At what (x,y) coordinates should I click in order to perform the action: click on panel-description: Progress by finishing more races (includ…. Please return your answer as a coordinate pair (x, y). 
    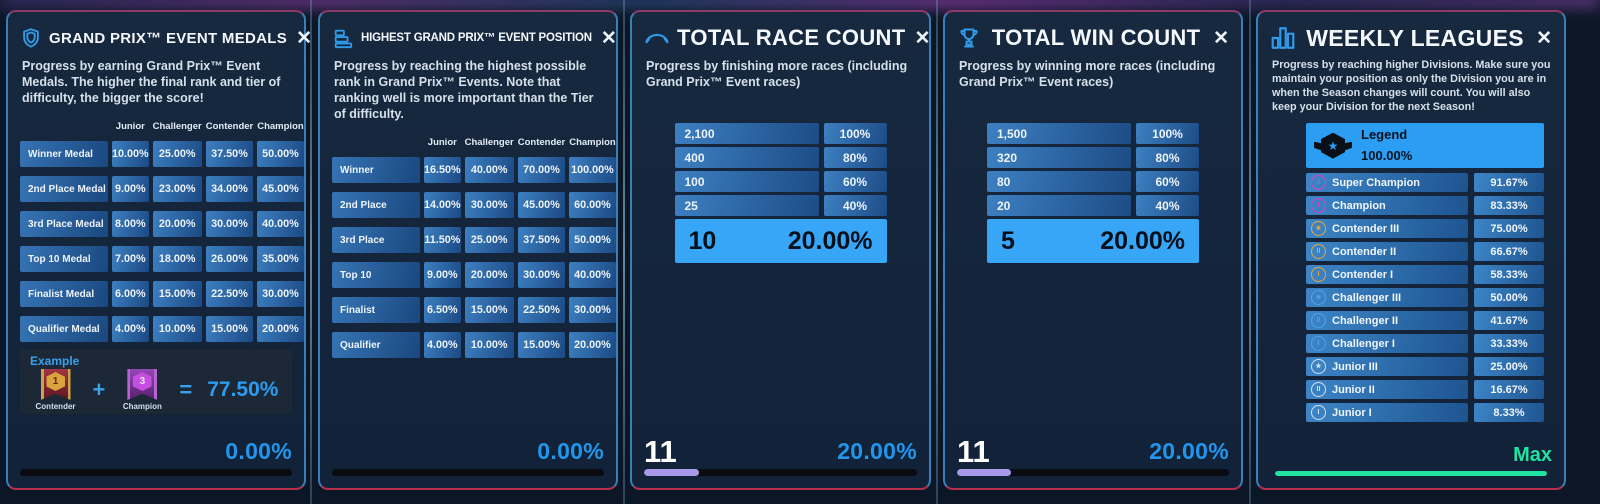
    Looking at the image, I should click on (777, 74).